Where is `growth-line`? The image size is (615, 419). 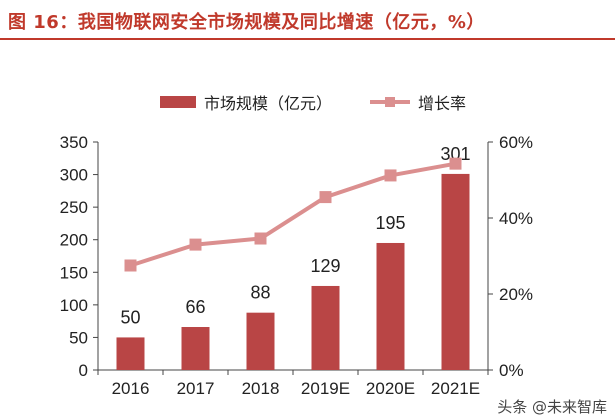
growth-line is located at coordinates (292, 214).